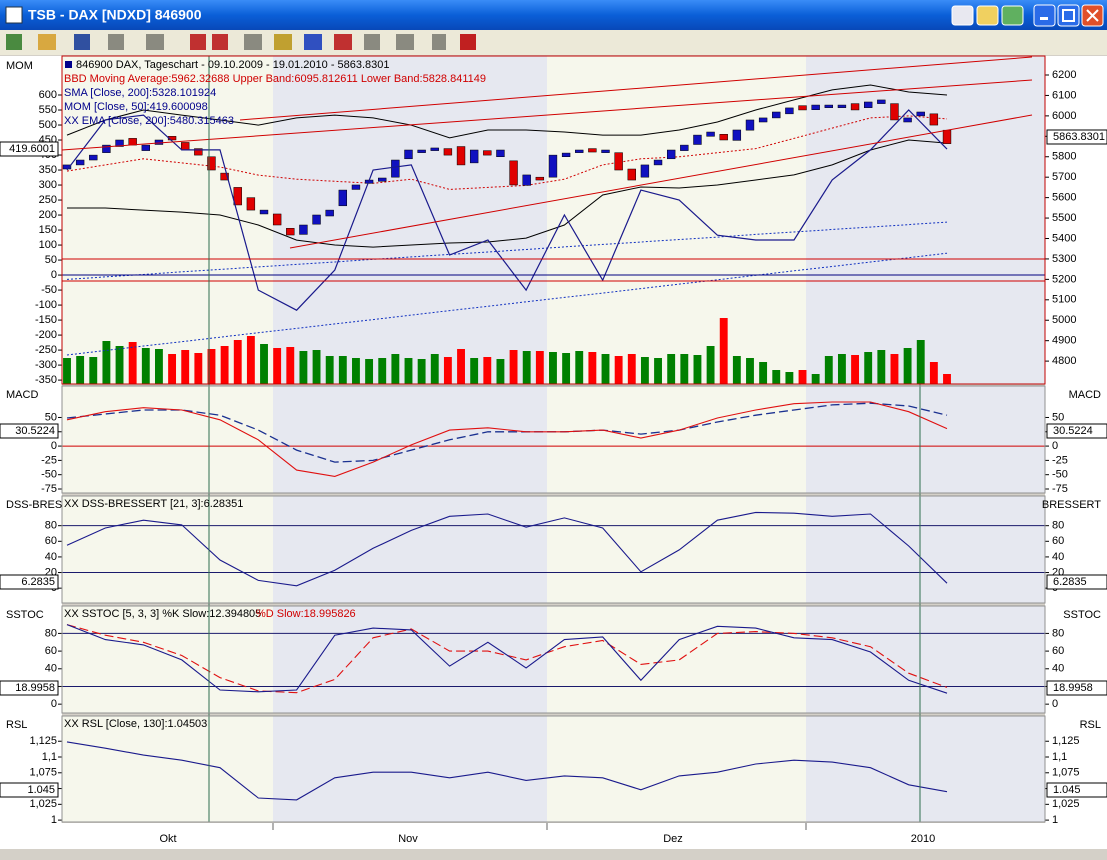  I want to click on value-label: 18.9958, so click(1073, 688).